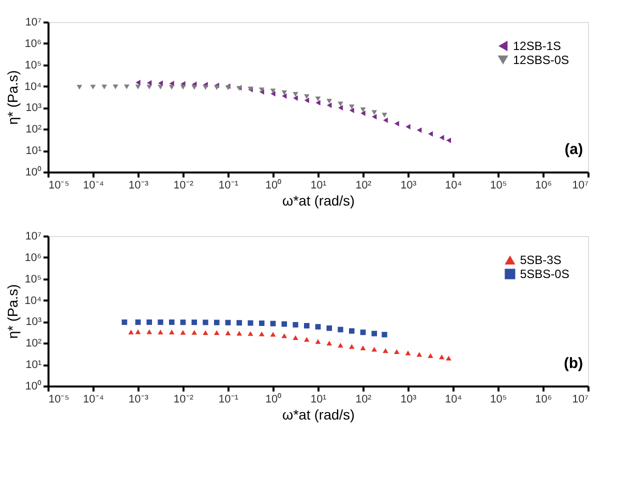 The height and width of the screenshot is (500, 636). I want to click on annotation: (a), so click(573, 149).